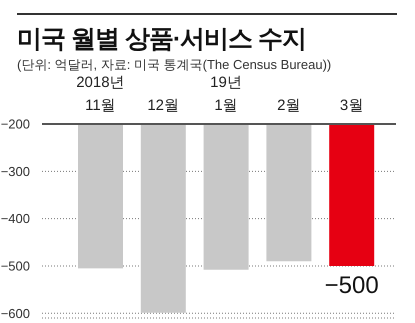 The image size is (415, 323). What do you see at coordinates (161, 39) in the screenshot?
I see `chart-title: 미국 월별 상품·서비스 수지` at bounding box center [161, 39].